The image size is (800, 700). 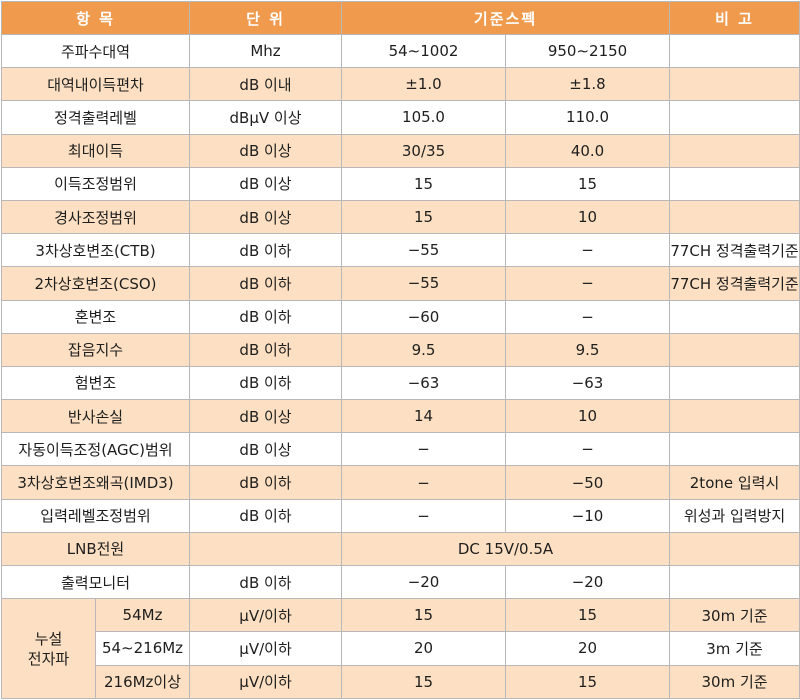 I want to click on spec-row: 험변조 dB 이하 −63 −63, so click(x=400, y=383).